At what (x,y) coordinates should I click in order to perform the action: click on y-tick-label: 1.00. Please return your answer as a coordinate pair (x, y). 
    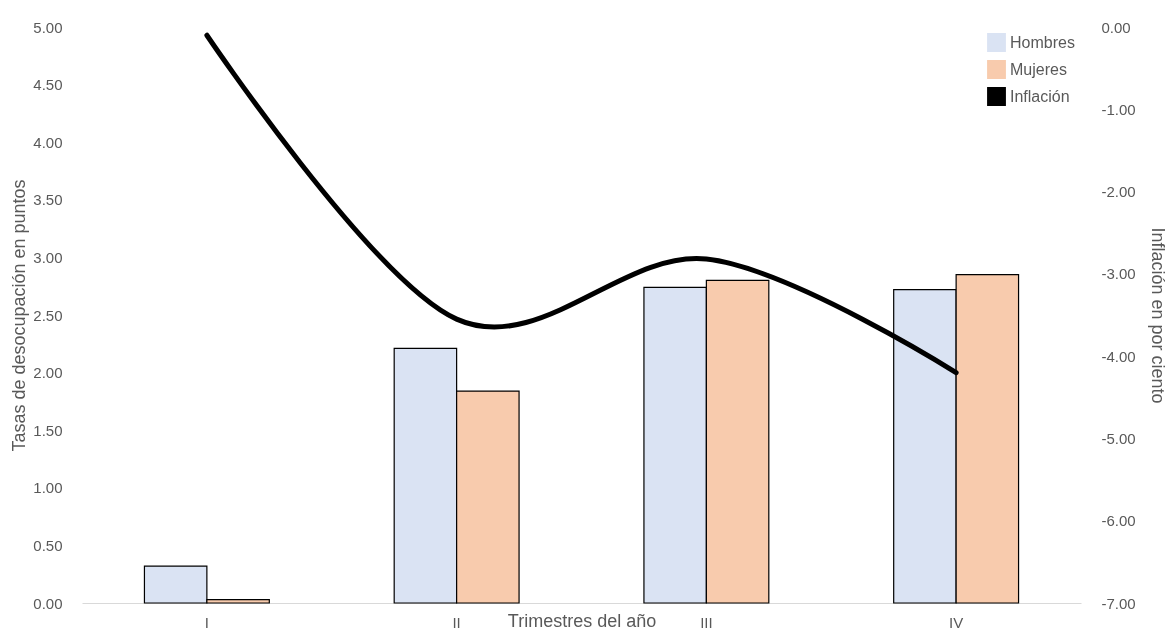
    Looking at the image, I should click on (48, 488).